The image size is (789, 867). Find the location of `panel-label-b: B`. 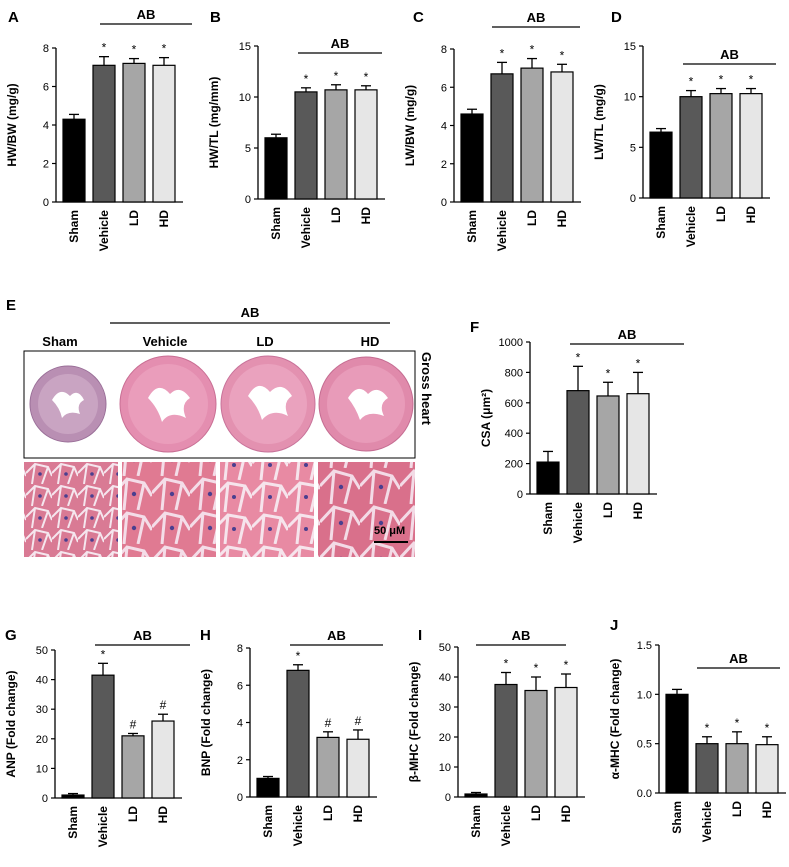

panel-label-b: B is located at coordinates (215, 17).